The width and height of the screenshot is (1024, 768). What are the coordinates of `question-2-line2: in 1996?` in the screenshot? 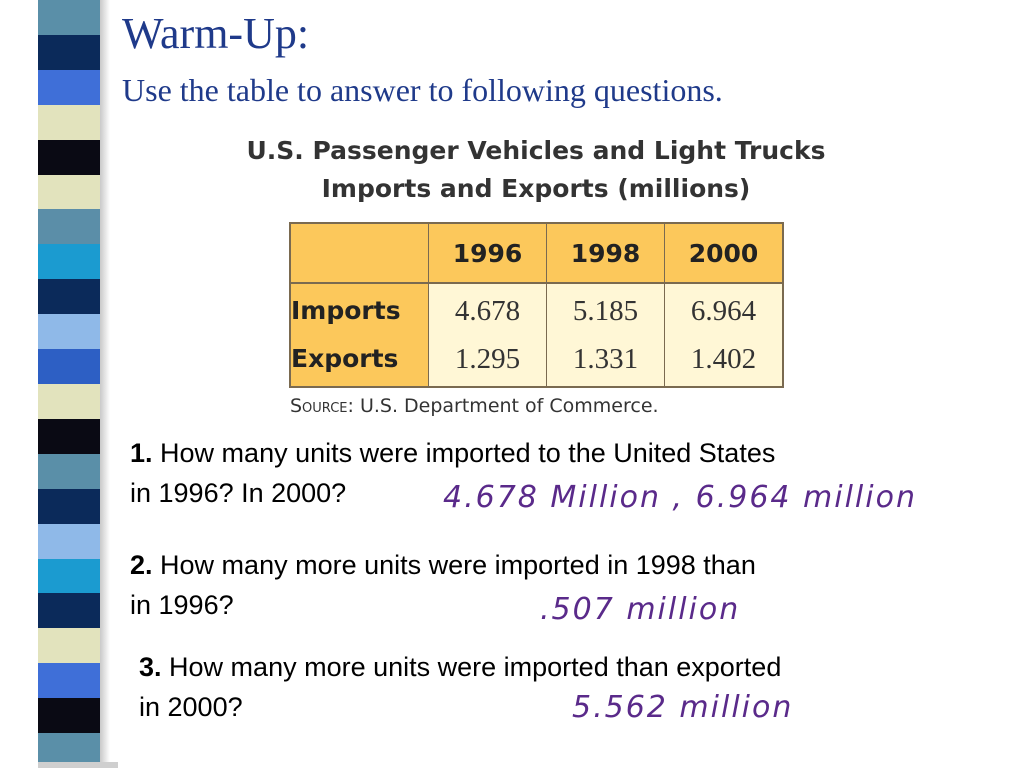 It's located at (182, 605).